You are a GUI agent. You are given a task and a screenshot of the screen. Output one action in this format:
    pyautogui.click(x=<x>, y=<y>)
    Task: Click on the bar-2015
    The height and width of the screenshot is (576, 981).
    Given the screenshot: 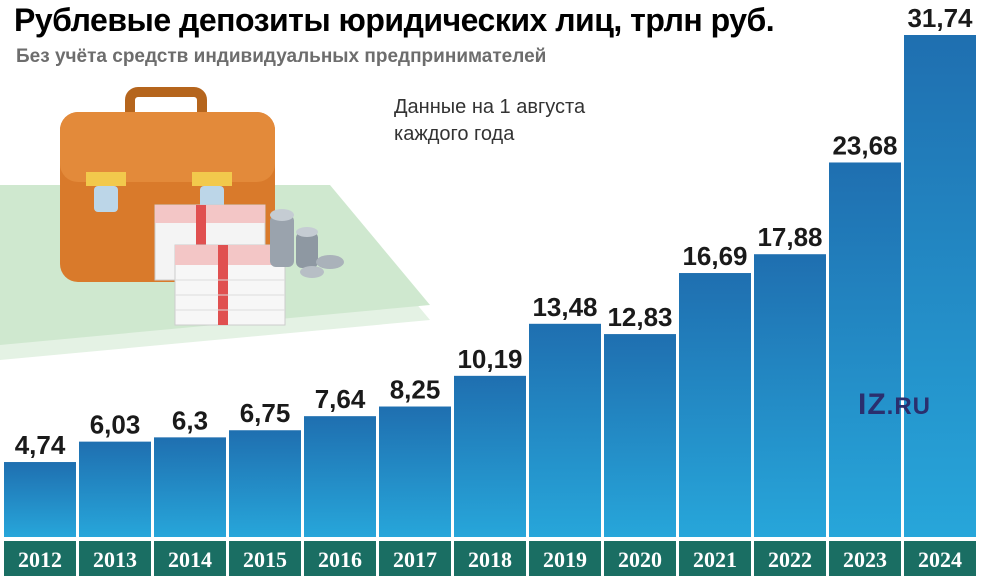 What is the action you would take?
    pyautogui.click(x=265, y=483)
    